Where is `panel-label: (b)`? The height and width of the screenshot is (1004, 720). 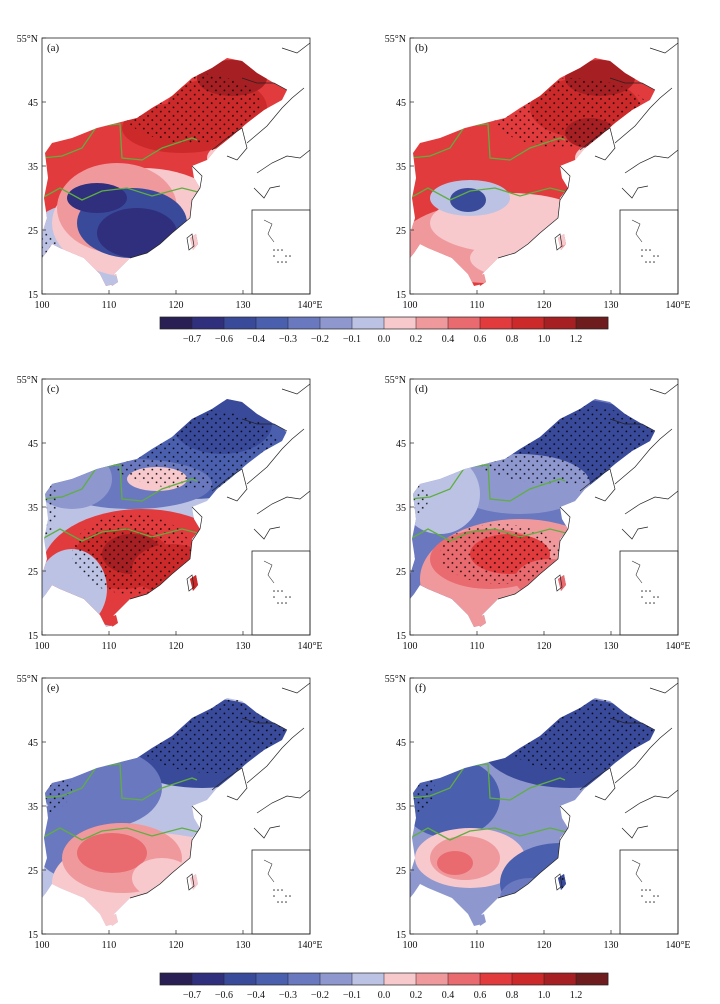 panel-label: (b) is located at coordinates (421, 48).